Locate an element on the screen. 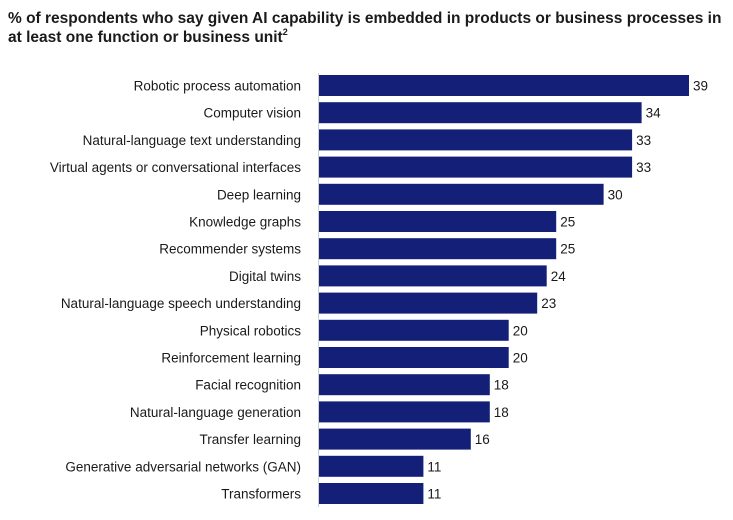  title-footnote-marker: 2 is located at coordinates (285, 31).